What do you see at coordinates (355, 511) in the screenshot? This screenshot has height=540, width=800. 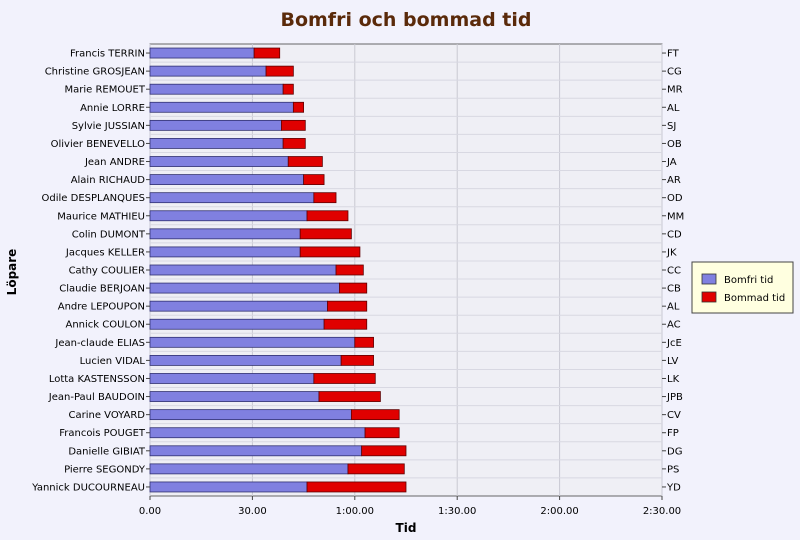 I see `x-tick-label: 1:00.00` at bounding box center [355, 511].